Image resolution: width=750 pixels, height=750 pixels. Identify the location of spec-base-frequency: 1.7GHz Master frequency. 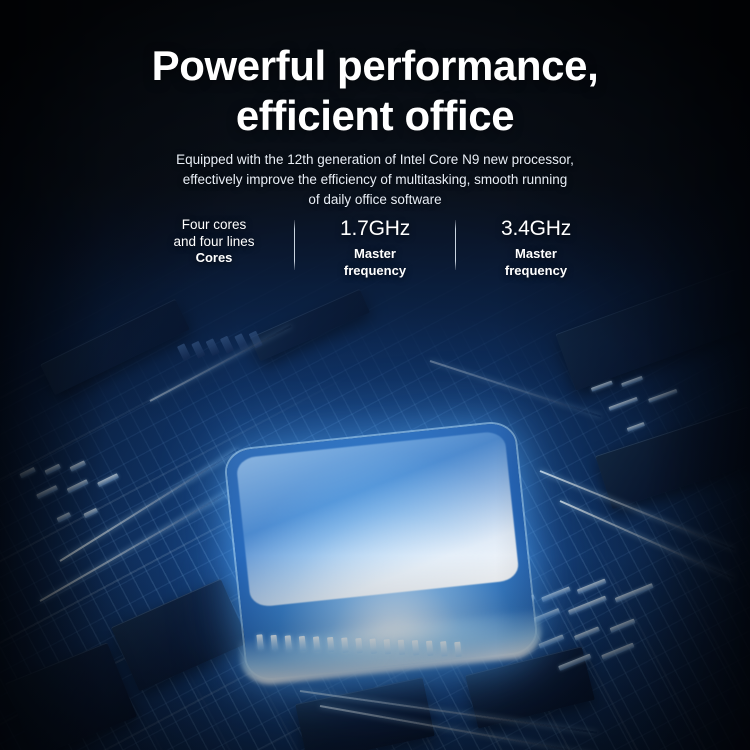
(375, 247).